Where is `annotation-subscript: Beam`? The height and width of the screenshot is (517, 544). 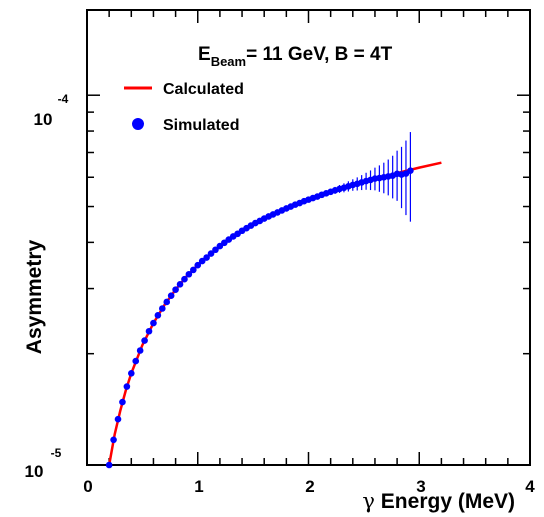 annotation-subscript: Beam is located at coordinates (228, 61).